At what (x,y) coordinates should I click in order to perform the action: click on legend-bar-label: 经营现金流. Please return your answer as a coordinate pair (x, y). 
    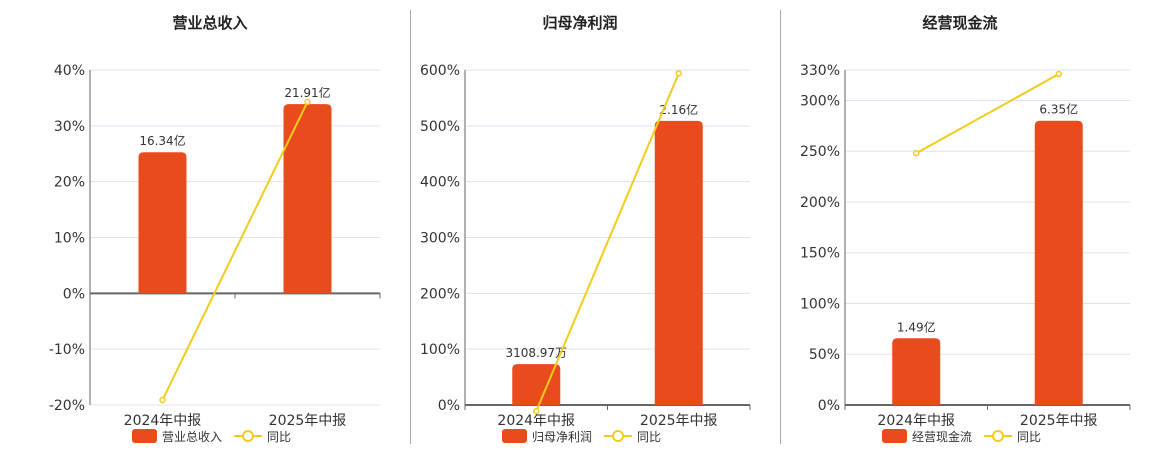
    Looking at the image, I should click on (942, 436).